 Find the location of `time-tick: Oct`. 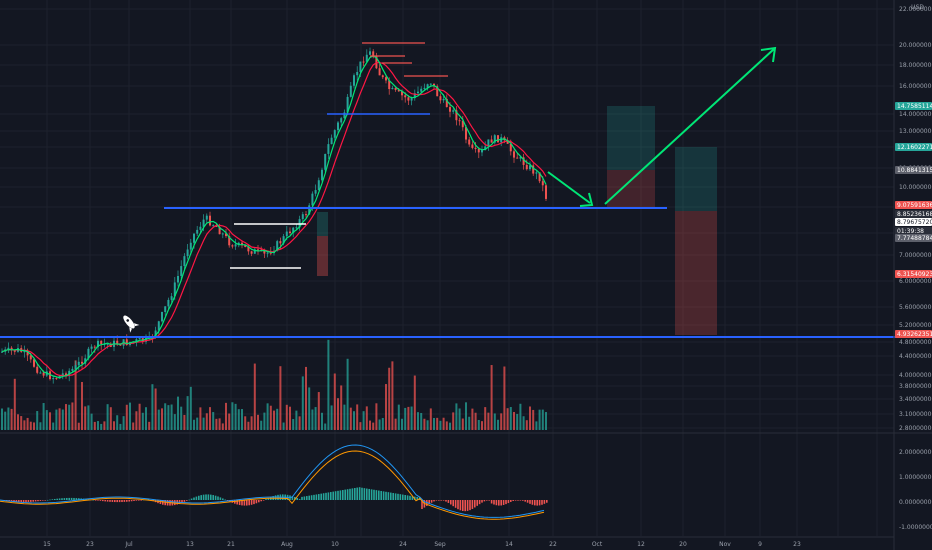

time-tick: Oct is located at coordinates (597, 544).